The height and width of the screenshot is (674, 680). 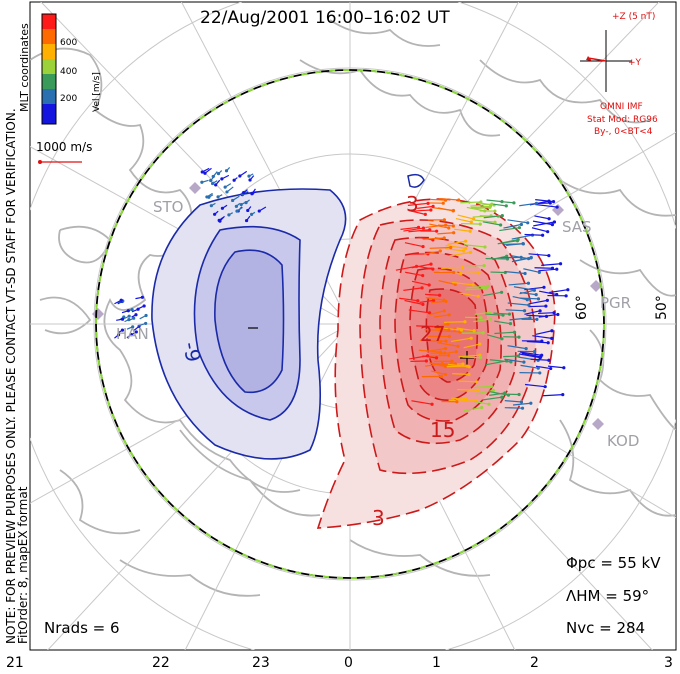 I want to click on mlt-label-2: 2, so click(x=534, y=663).